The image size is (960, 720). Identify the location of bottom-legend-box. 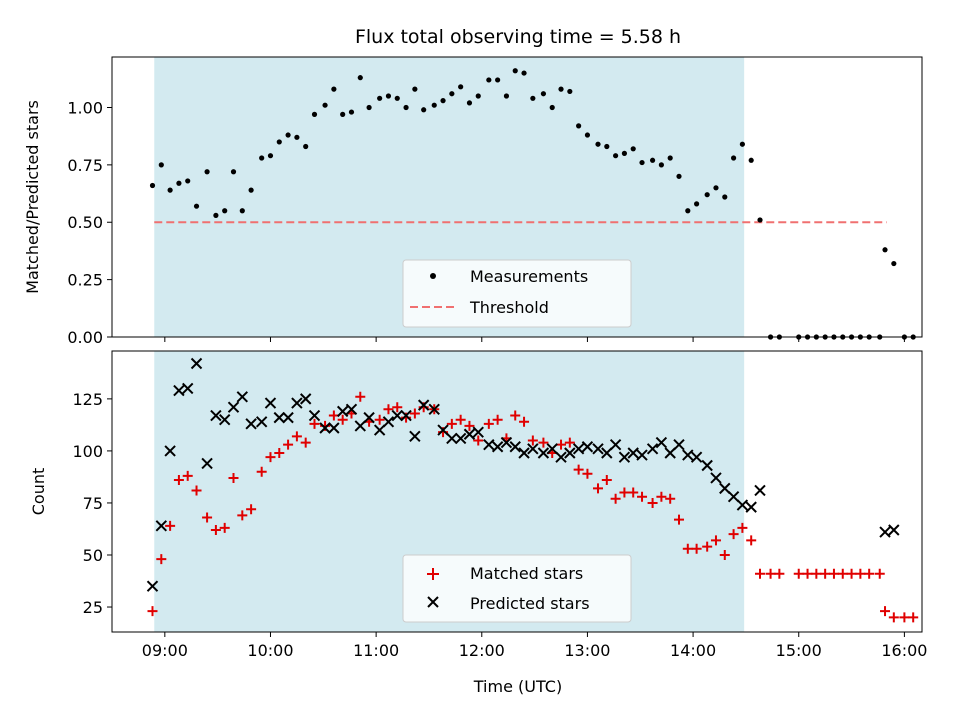
(517, 588).